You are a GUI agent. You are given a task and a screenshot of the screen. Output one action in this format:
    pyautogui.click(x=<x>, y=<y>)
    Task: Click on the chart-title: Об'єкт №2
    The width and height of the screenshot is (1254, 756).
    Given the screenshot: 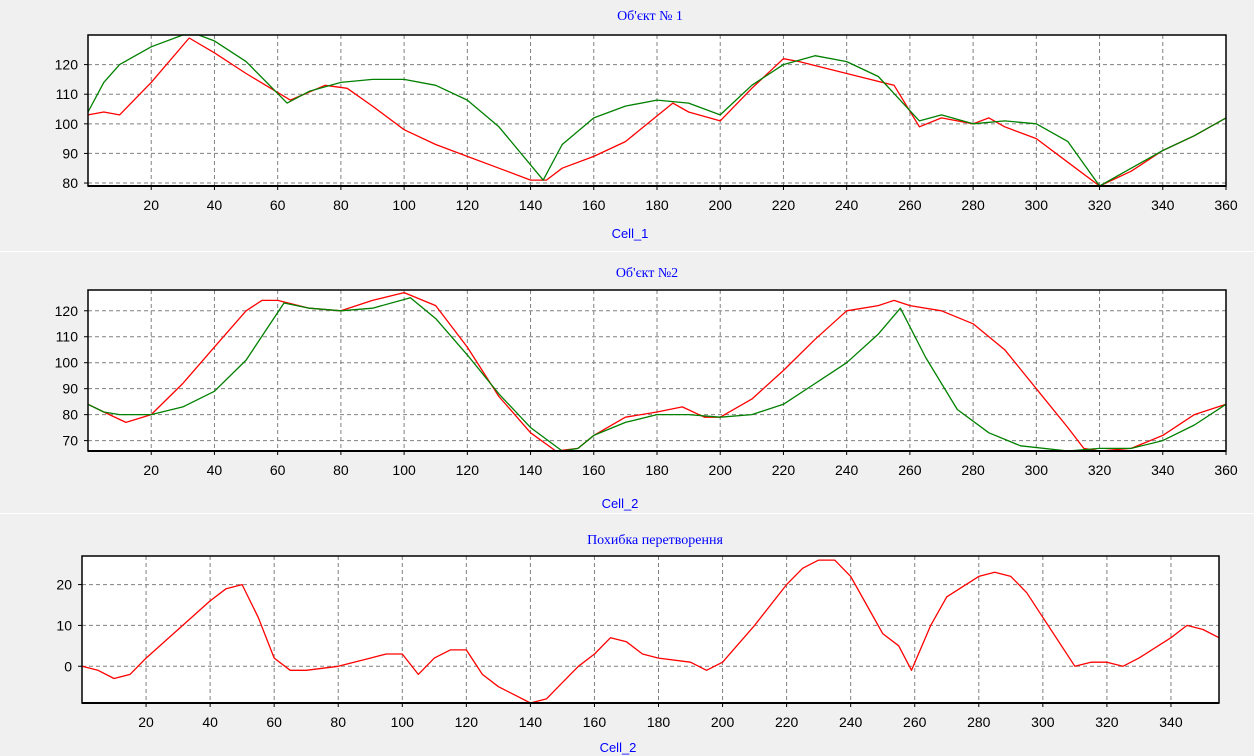 What is the action you would take?
    pyautogui.click(x=647, y=273)
    